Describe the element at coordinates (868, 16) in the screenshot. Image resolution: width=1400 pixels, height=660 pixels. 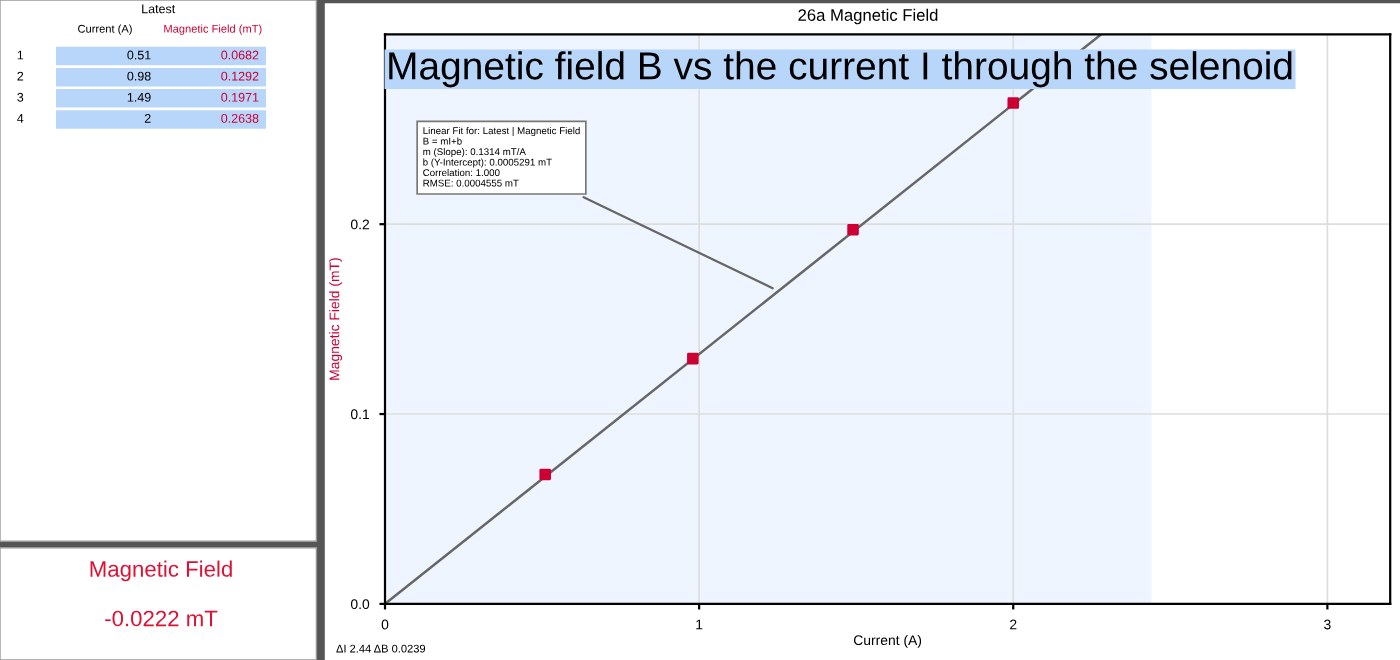
I see `chart-title: 26a Magnetic Field` at that location.